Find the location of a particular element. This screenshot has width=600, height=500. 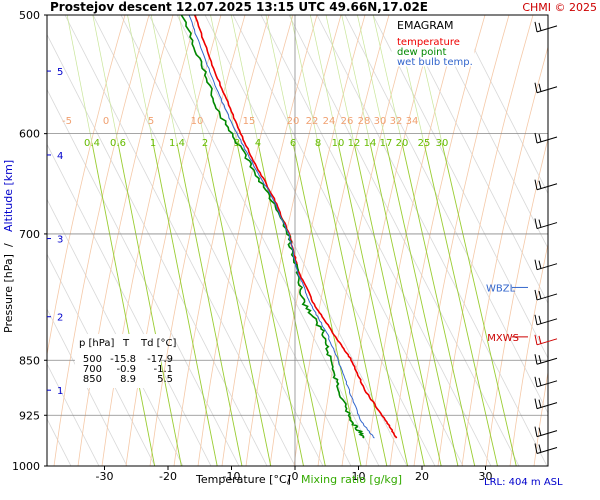

special-levels: WBZL MXWS is located at coordinates (507, 313).